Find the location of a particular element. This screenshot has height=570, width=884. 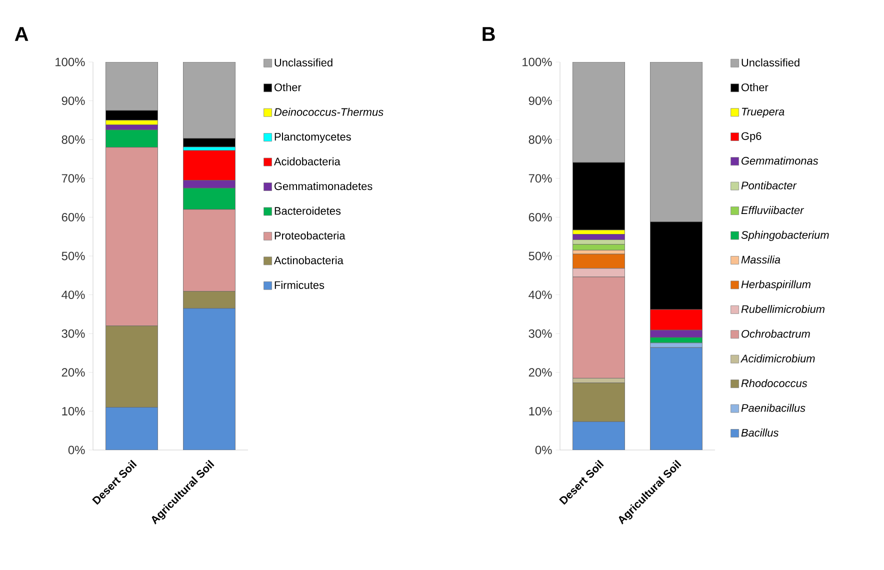

legend-label: Sphingobacterium is located at coordinates (785, 235).